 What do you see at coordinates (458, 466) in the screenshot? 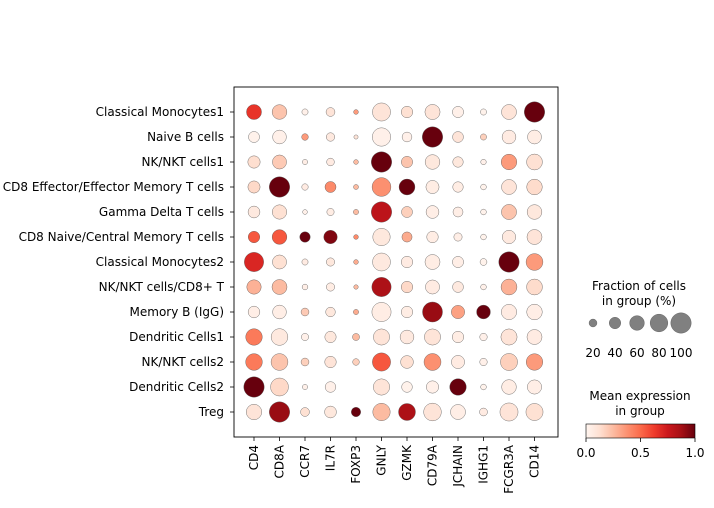
I see `gene-label: JCHAIN` at bounding box center [458, 466].